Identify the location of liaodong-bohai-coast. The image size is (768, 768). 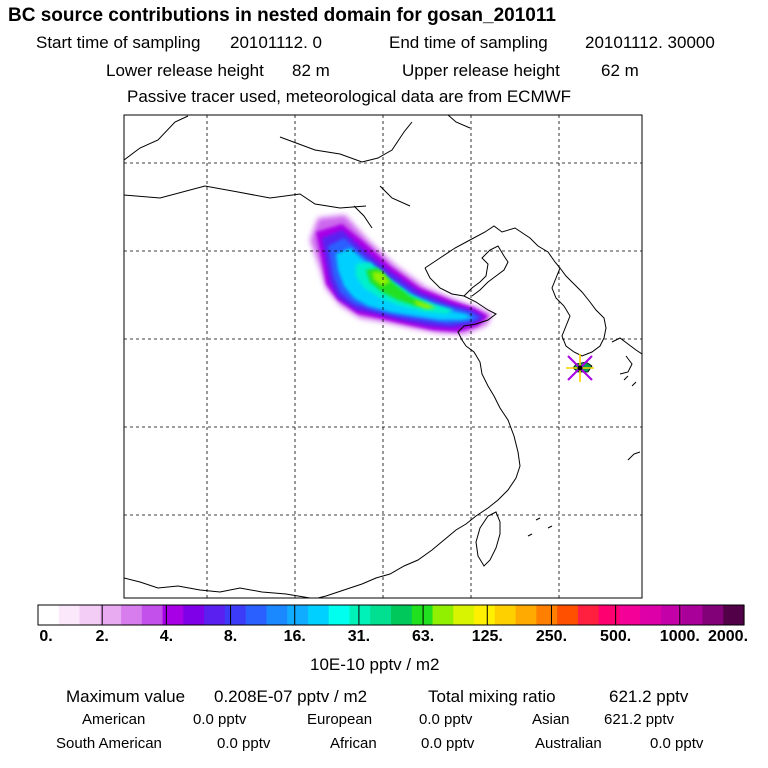
(466, 296).